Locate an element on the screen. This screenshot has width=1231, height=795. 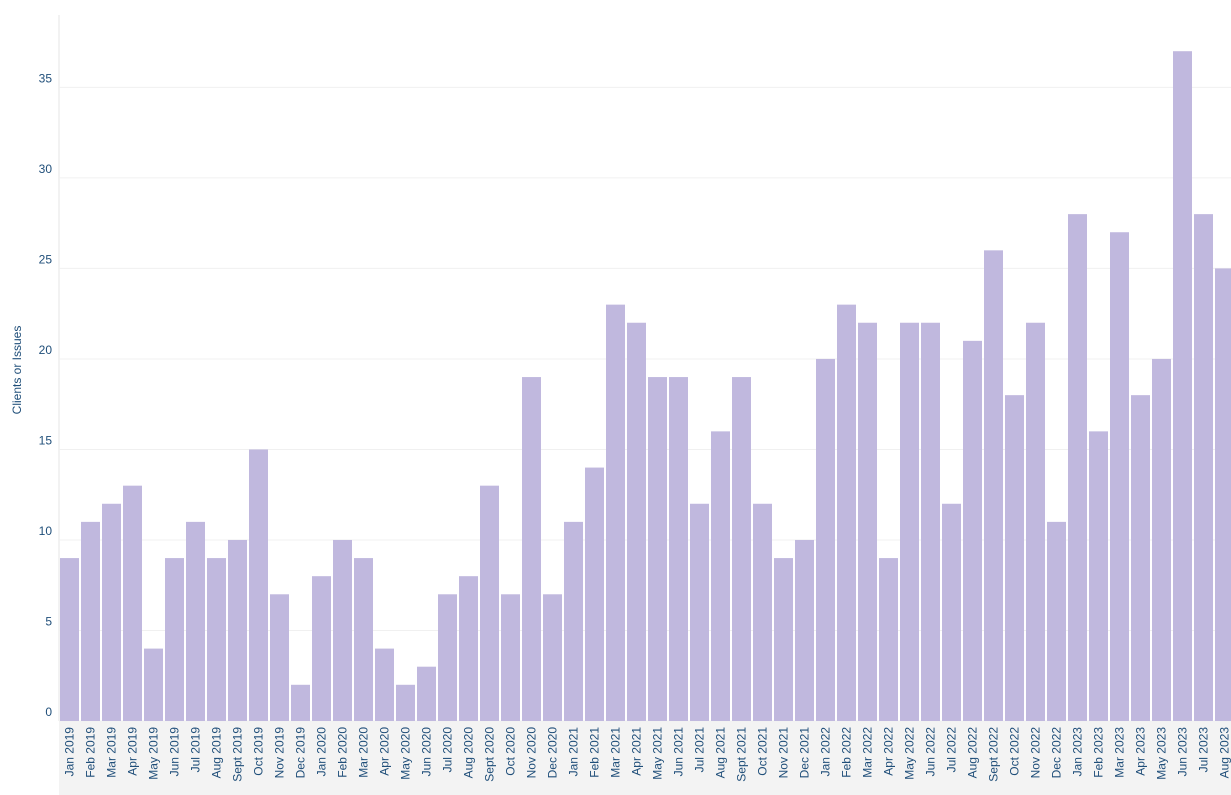
x-tick-label: Sept 2020 is located at coordinates (490, 754).